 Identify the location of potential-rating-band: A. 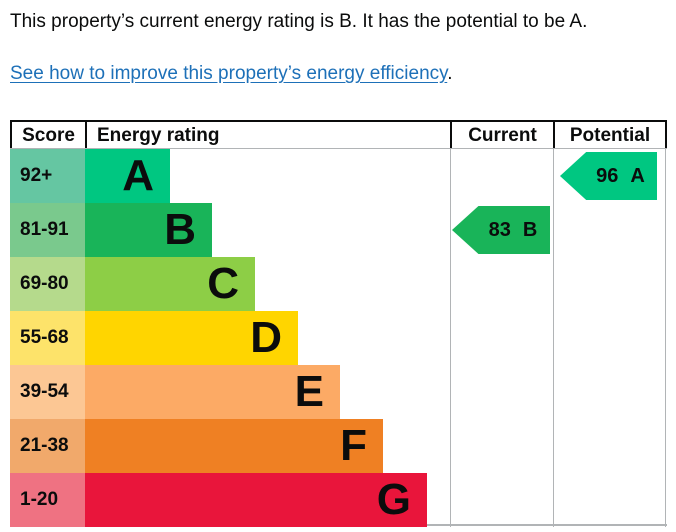
(637, 175).